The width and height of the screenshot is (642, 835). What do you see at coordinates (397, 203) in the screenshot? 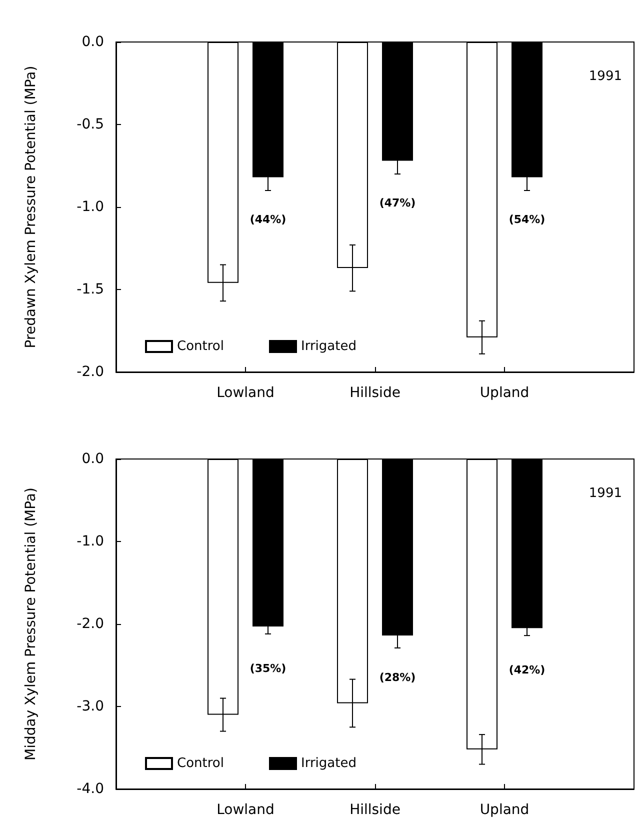
I see `annotation: (47%)` at bounding box center [397, 203].